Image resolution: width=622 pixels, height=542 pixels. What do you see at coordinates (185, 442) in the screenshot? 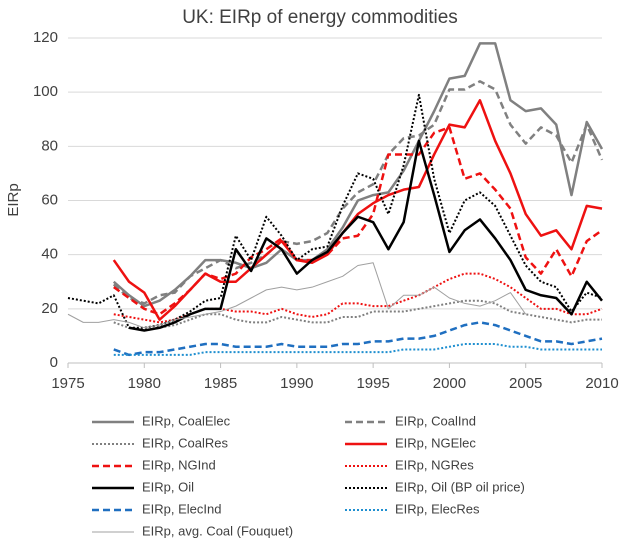
I see `legend-label: EIRp, CoalRes` at bounding box center [185, 442].